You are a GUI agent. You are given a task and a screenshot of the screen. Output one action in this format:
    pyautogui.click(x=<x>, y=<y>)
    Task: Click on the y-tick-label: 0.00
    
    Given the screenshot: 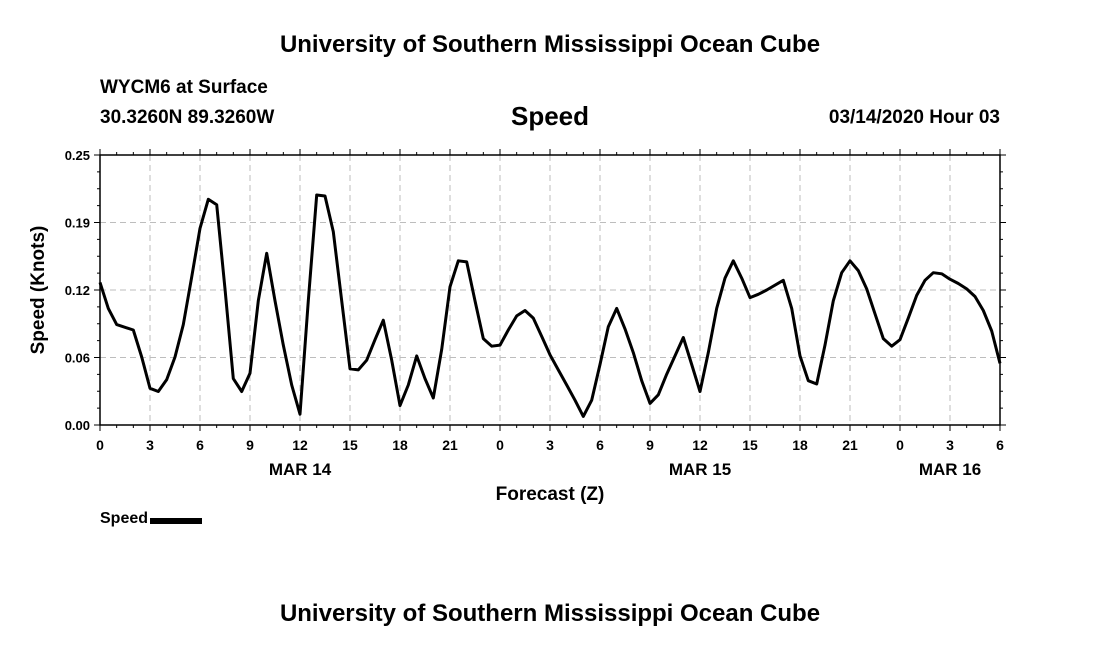 What is the action you would take?
    pyautogui.click(x=77, y=425)
    